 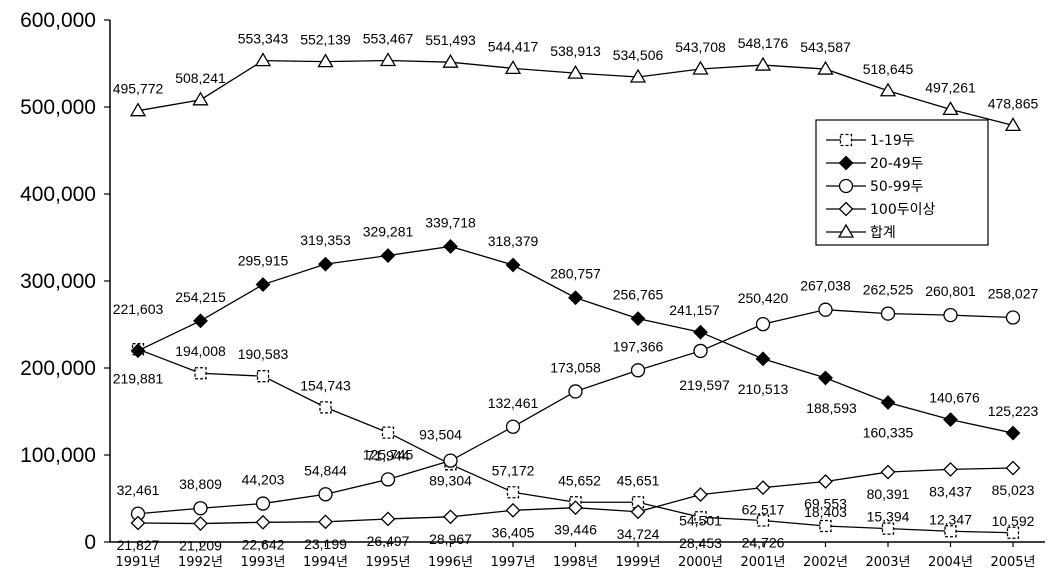 What do you see at coordinates (700, 543) in the screenshot?
I see `data-label: 28,453` at bounding box center [700, 543].